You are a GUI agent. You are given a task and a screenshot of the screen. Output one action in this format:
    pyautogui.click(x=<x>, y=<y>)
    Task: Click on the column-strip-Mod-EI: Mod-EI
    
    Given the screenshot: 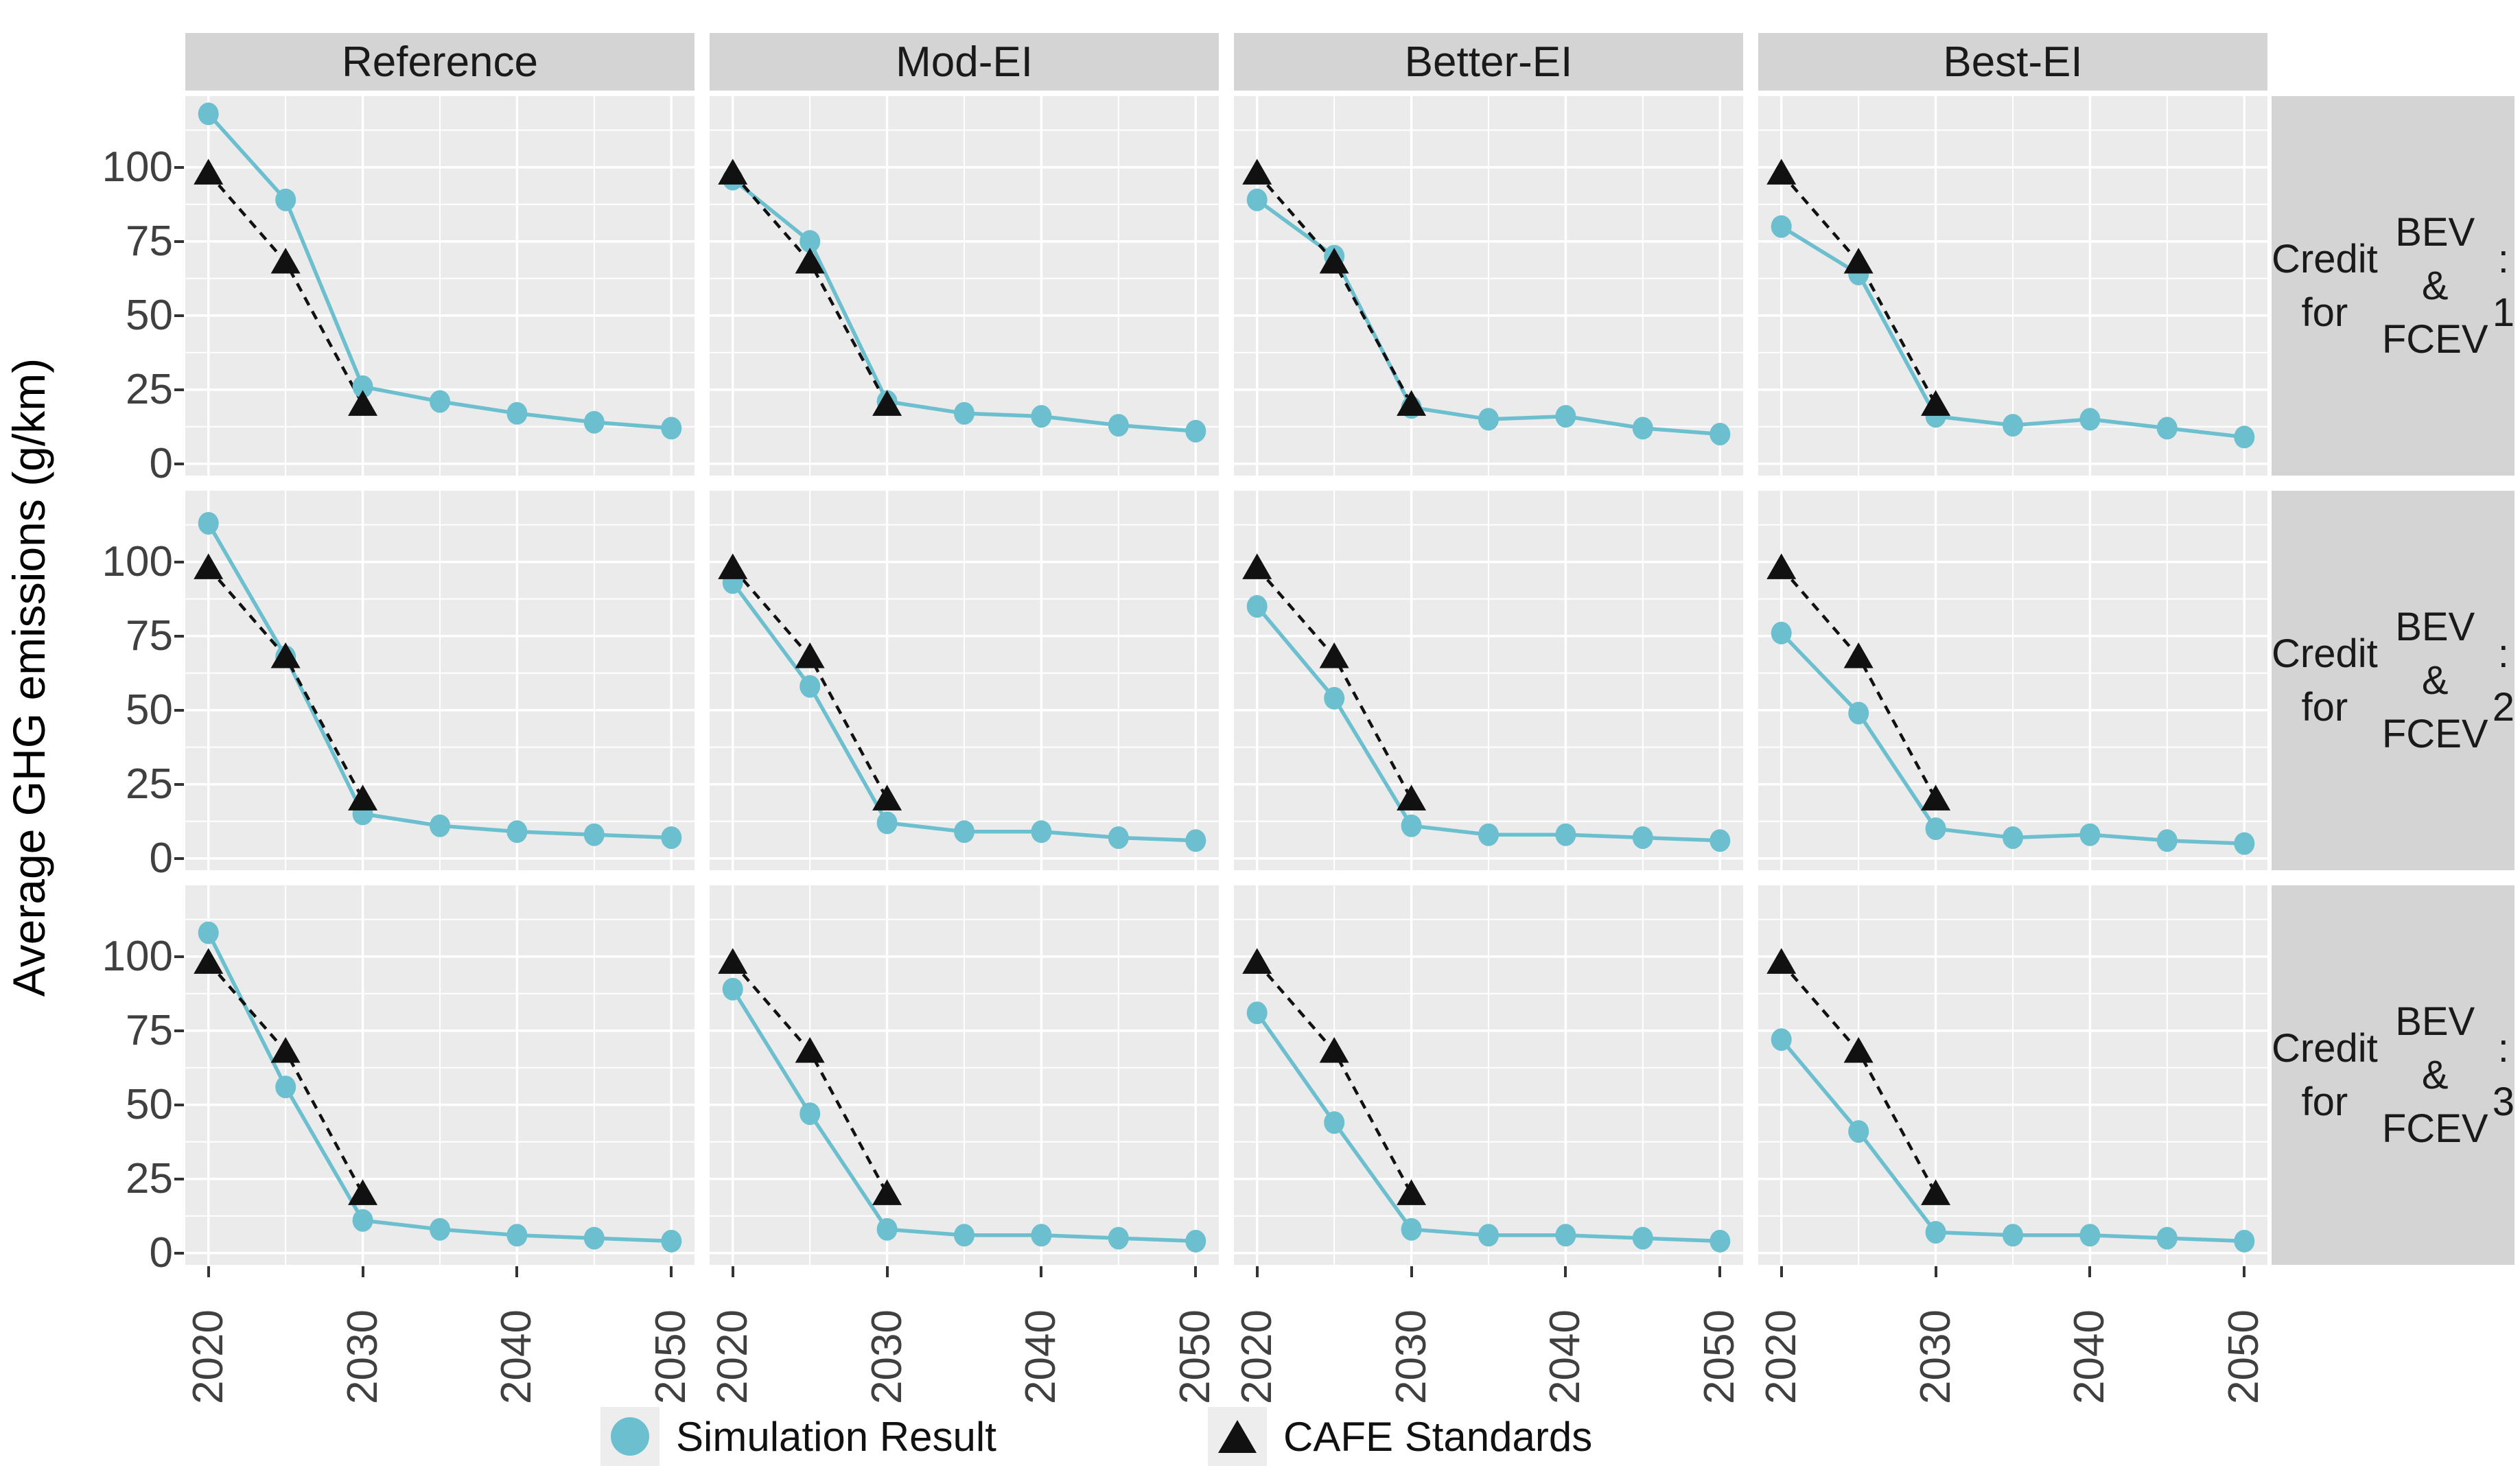 What is the action you would take?
    pyautogui.click(x=964, y=62)
    